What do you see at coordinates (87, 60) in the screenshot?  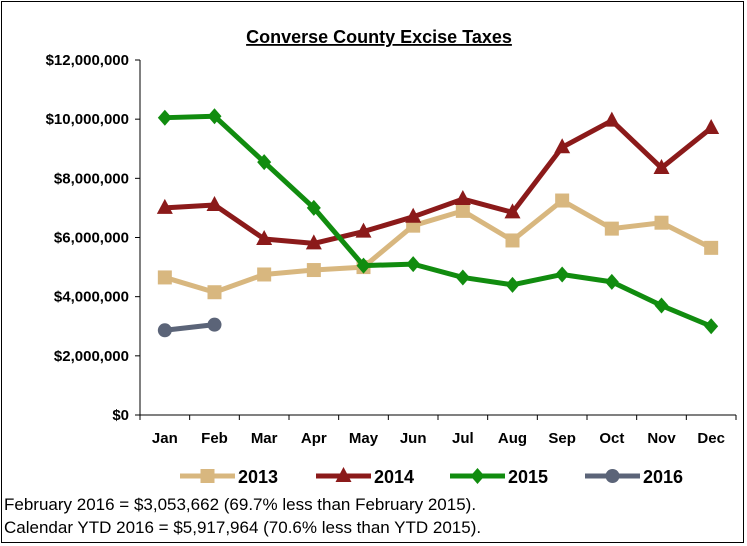 I see `y-tick-label: $12,000,000` at bounding box center [87, 60].